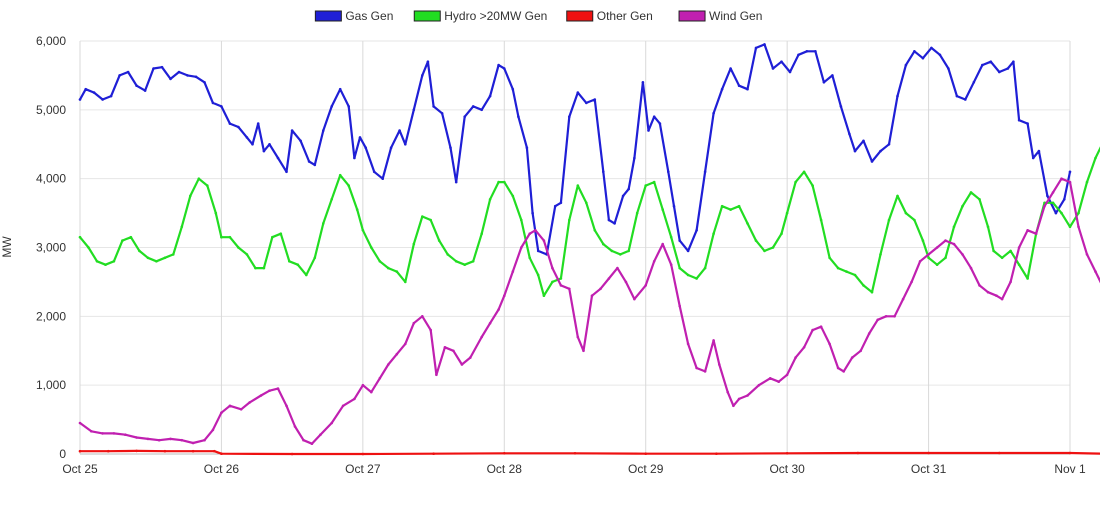 The width and height of the screenshot is (1100, 505). What do you see at coordinates (353, 16) in the screenshot?
I see `legend-item-gas-gen: Gas Gen` at bounding box center [353, 16].